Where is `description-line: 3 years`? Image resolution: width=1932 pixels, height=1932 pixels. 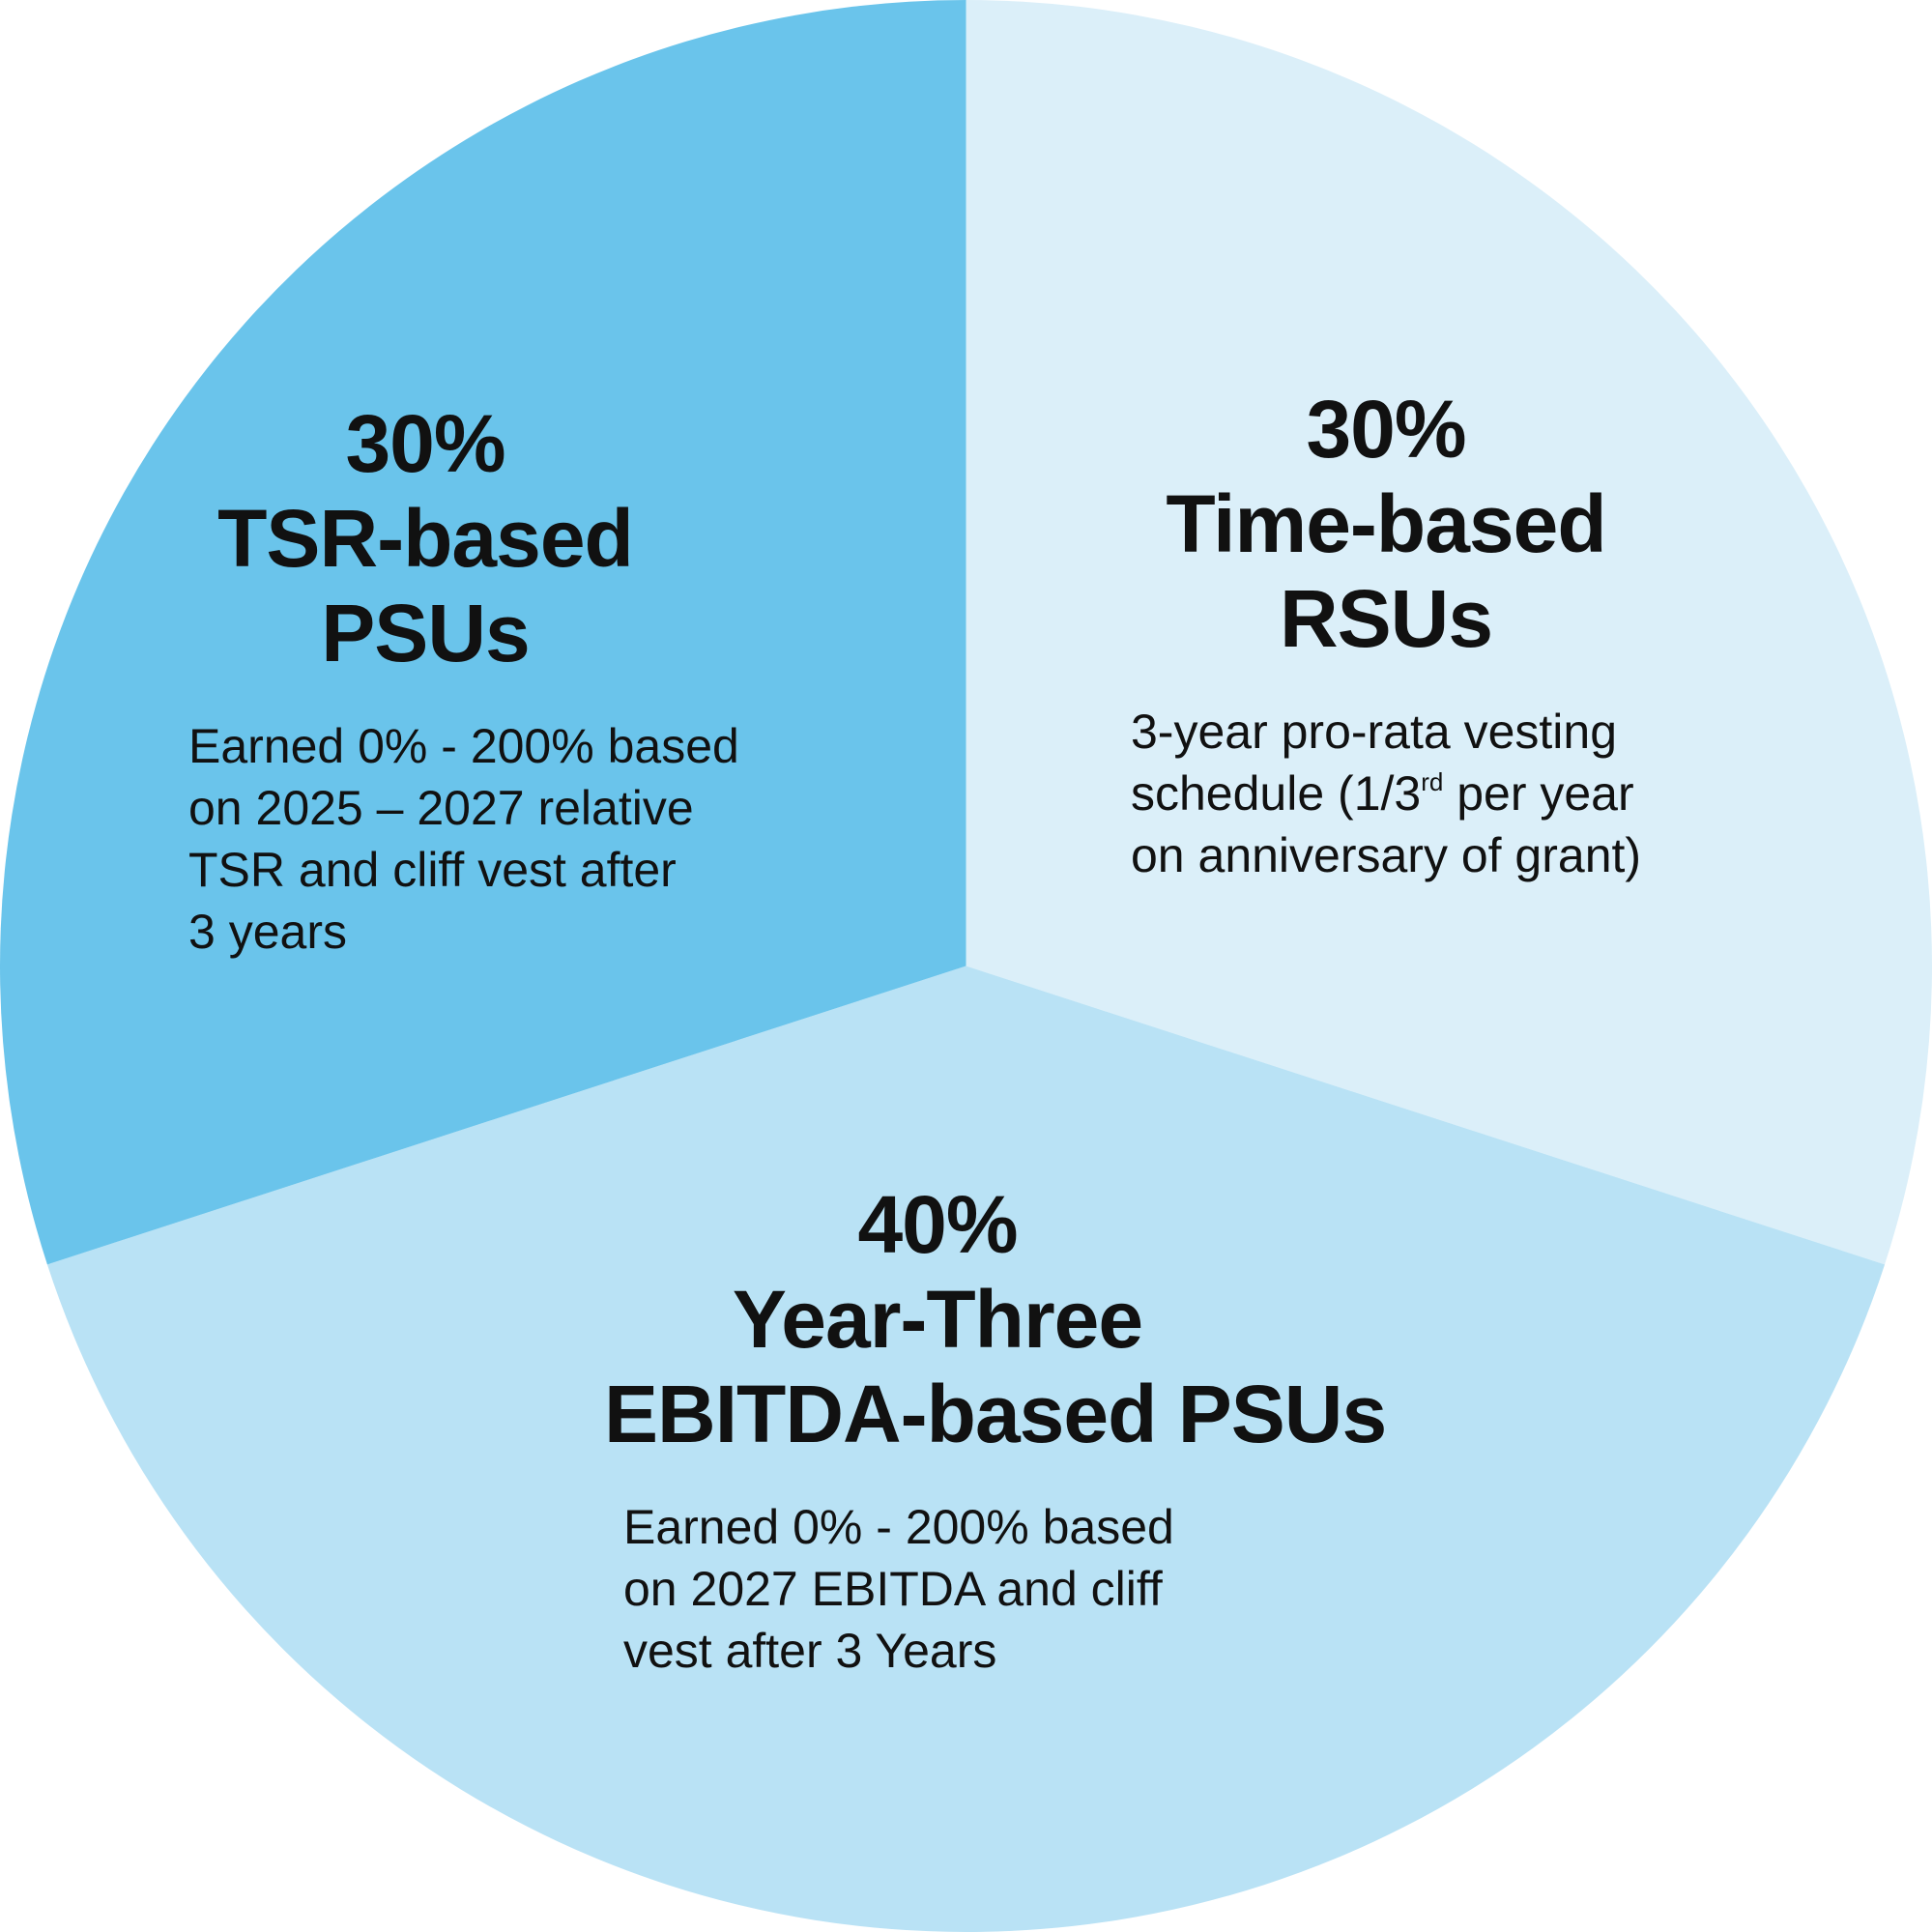 description-line: 3 years is located at coordinates (267, 932).